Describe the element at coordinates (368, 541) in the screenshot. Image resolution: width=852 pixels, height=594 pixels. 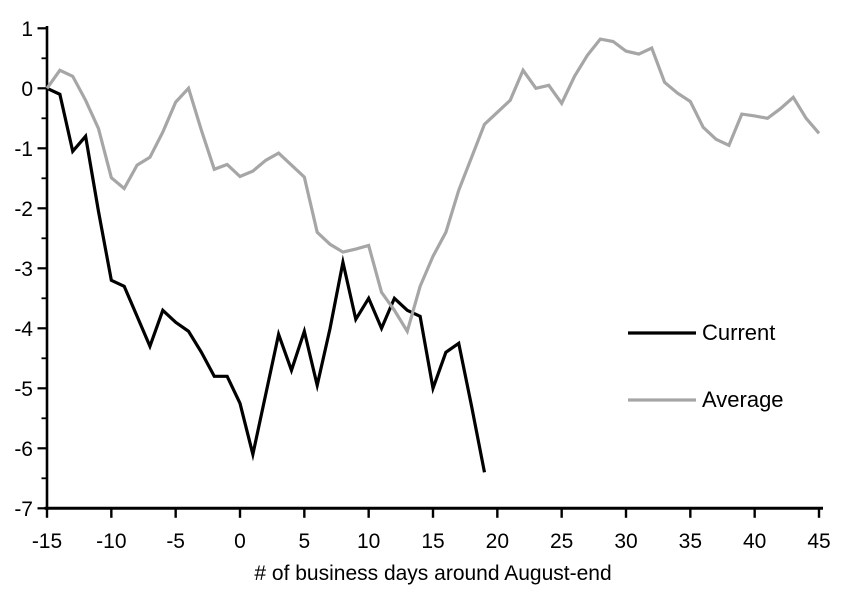
I see `x-tick-label: 10` at that location.